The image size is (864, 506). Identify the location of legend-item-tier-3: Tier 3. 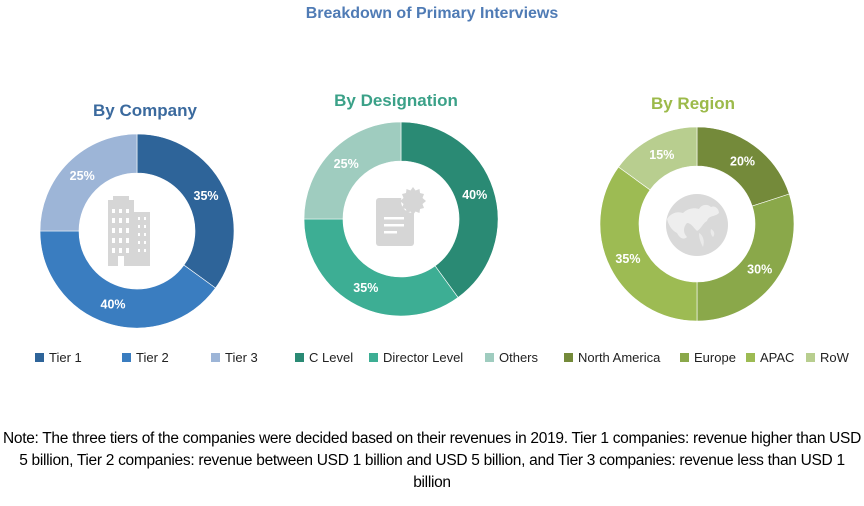
(234, 357).